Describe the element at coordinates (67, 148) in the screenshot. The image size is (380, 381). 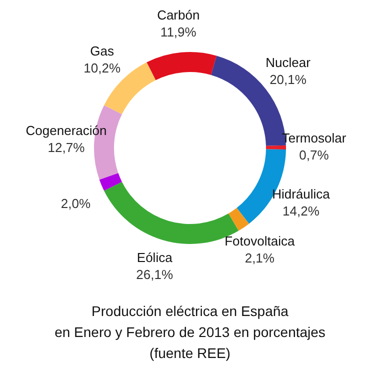
I see `data-label: 12,7%` at that location.